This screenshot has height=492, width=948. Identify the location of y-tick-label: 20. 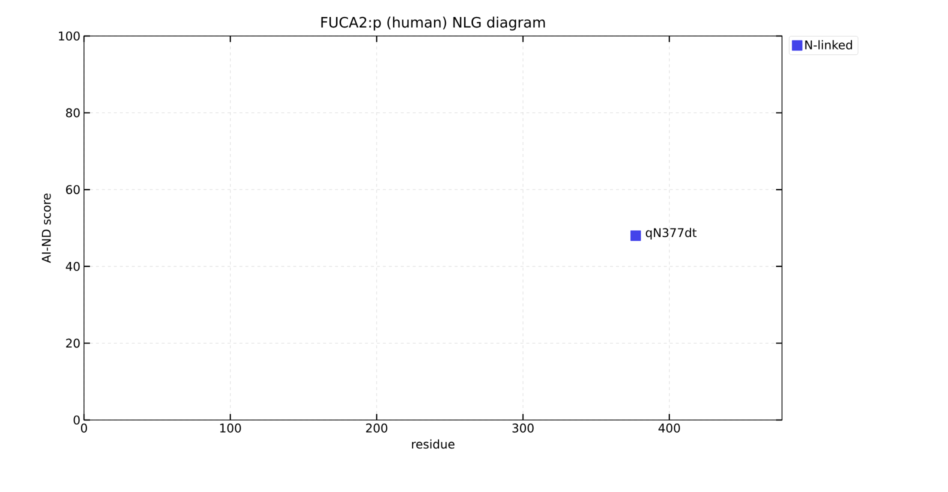
(73, 343).